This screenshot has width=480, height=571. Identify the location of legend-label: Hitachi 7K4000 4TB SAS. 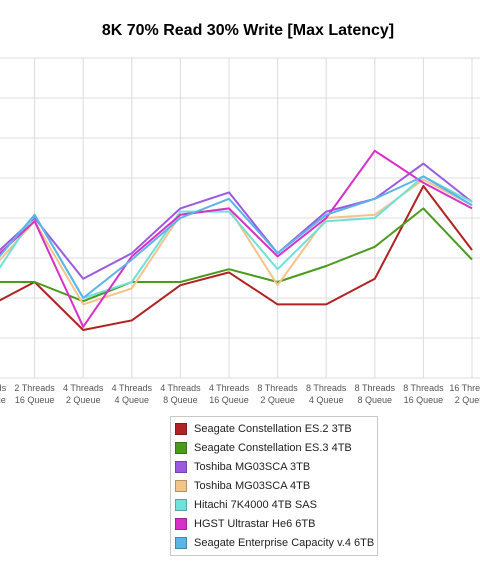
(255, 504).